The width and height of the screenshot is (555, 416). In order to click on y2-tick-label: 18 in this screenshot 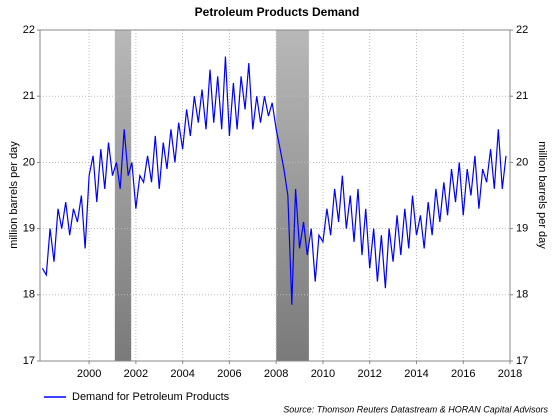, I will do `click(522, 295)`.